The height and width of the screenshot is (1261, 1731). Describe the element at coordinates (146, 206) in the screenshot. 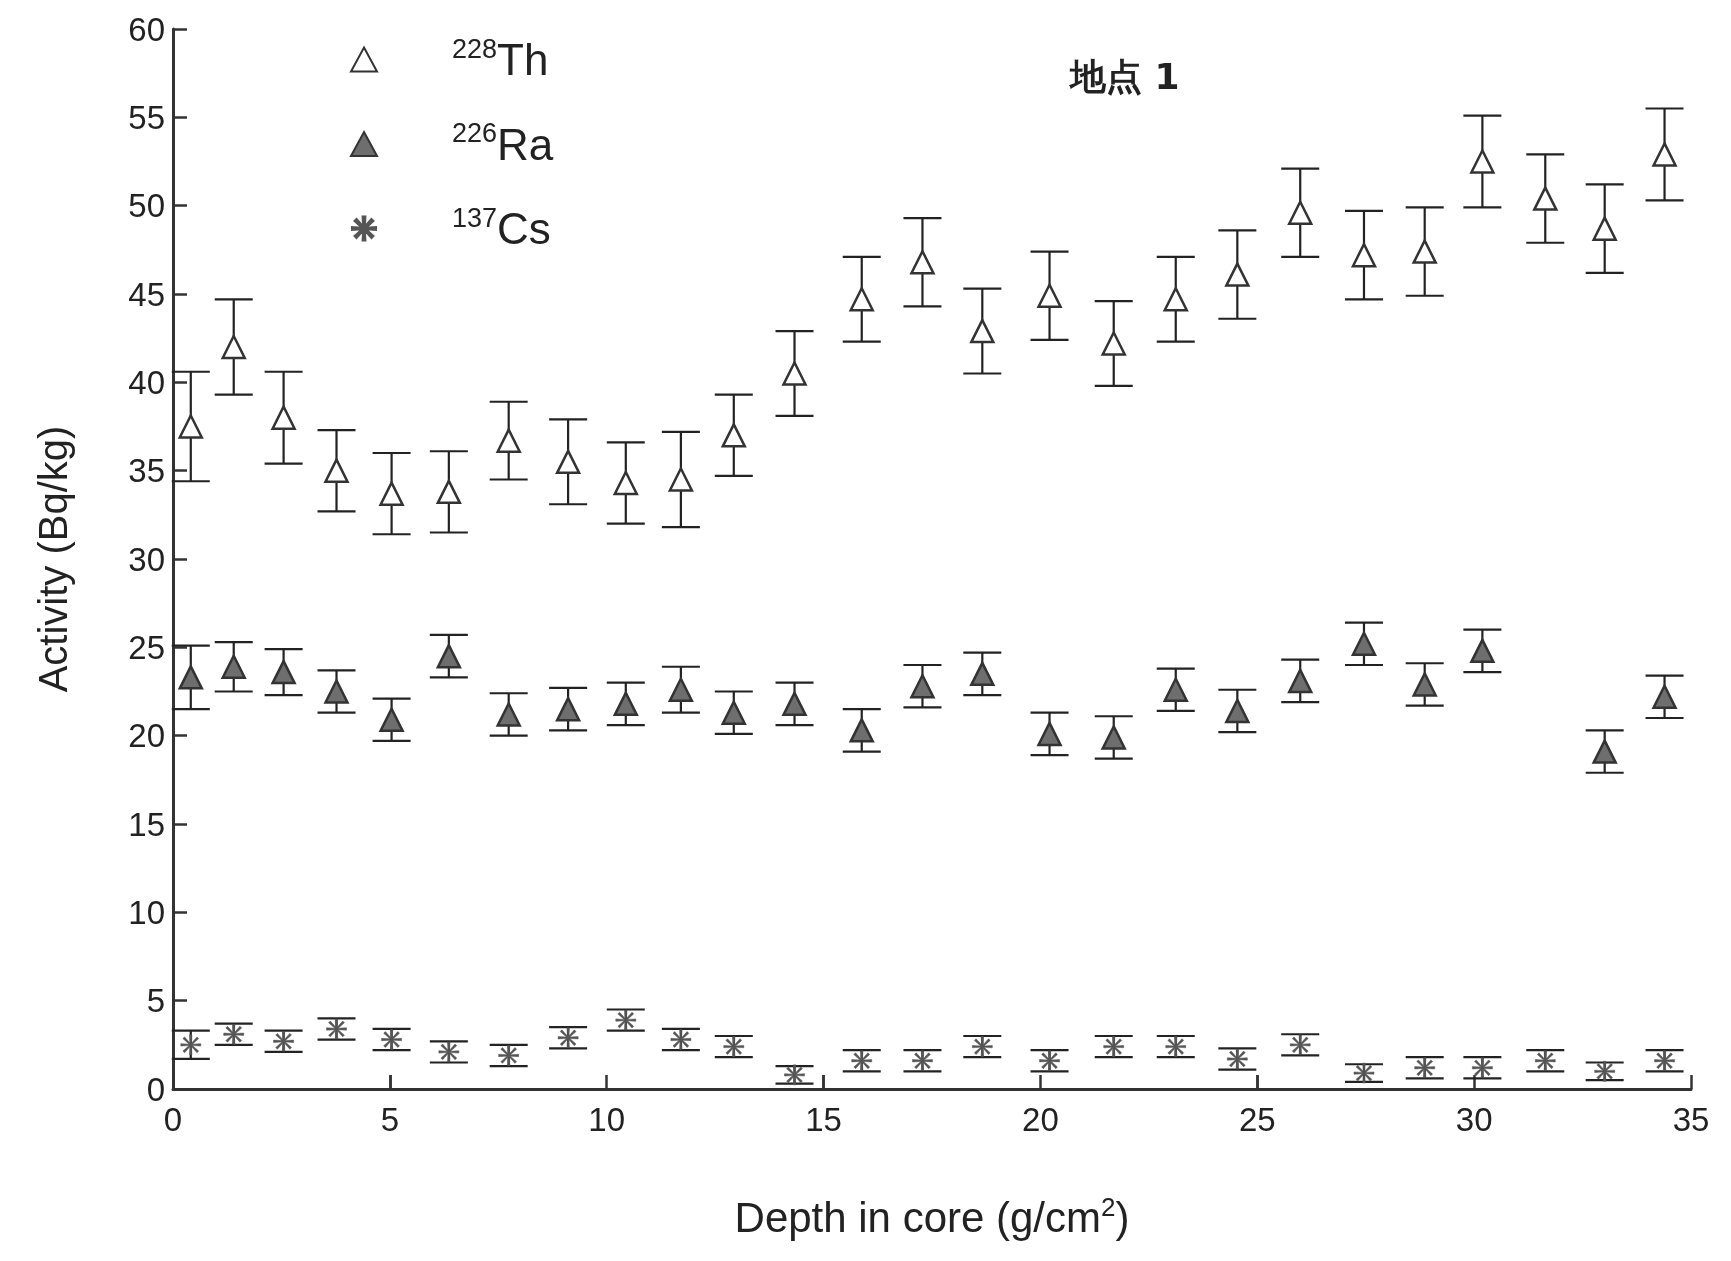

I see `y-tick-label: 50` at that location.